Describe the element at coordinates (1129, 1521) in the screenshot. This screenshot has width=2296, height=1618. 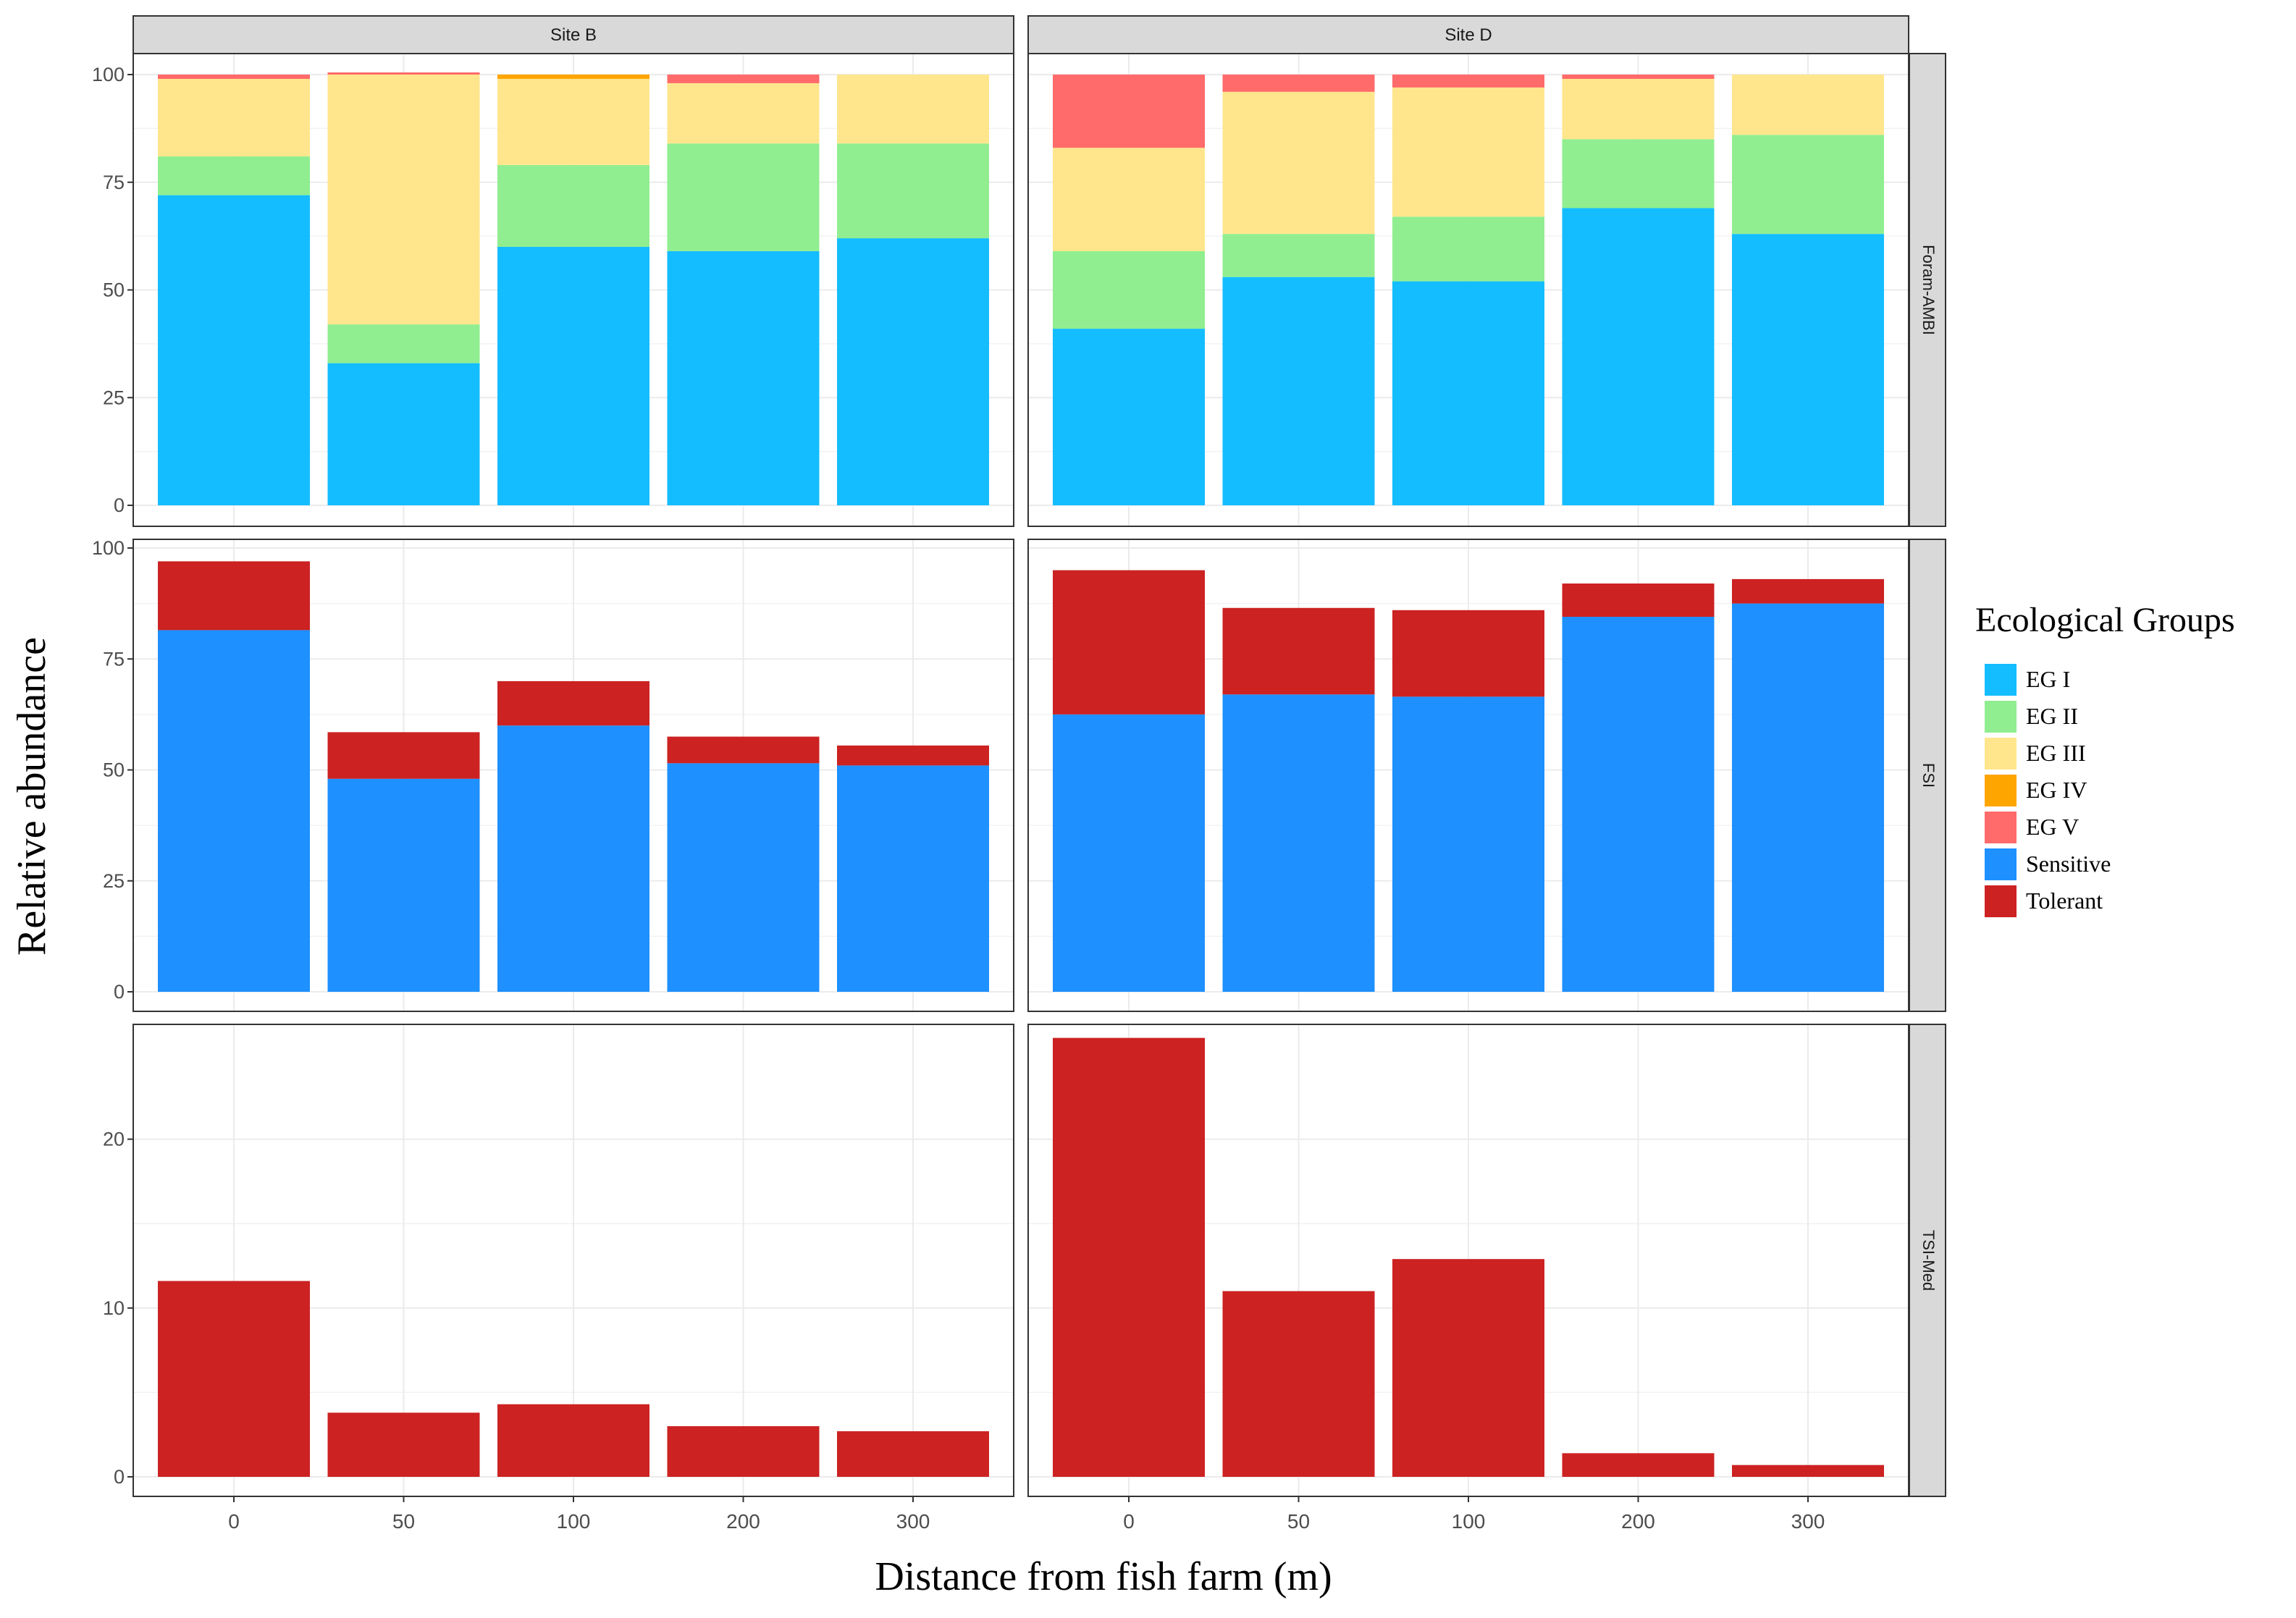
I see `x-tick-label-site-d: 0` at that location.